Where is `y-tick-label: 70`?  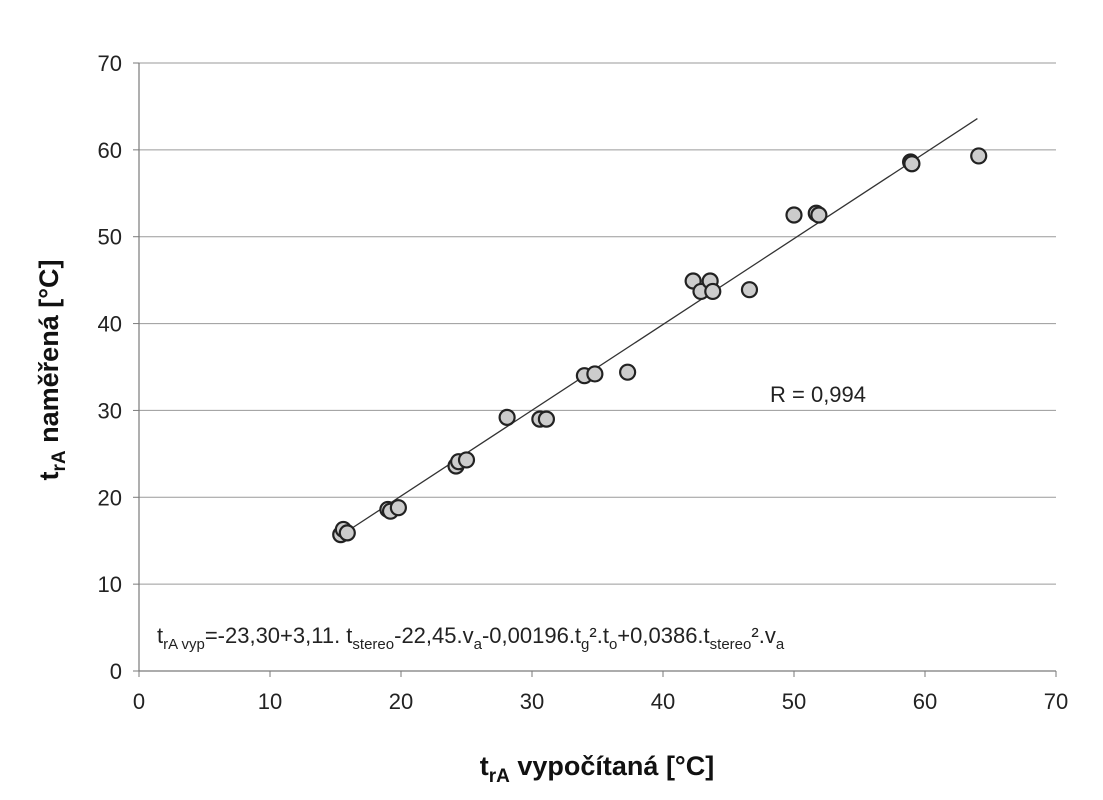 y-tick-label: 70 is located at coordinates (110, 63).